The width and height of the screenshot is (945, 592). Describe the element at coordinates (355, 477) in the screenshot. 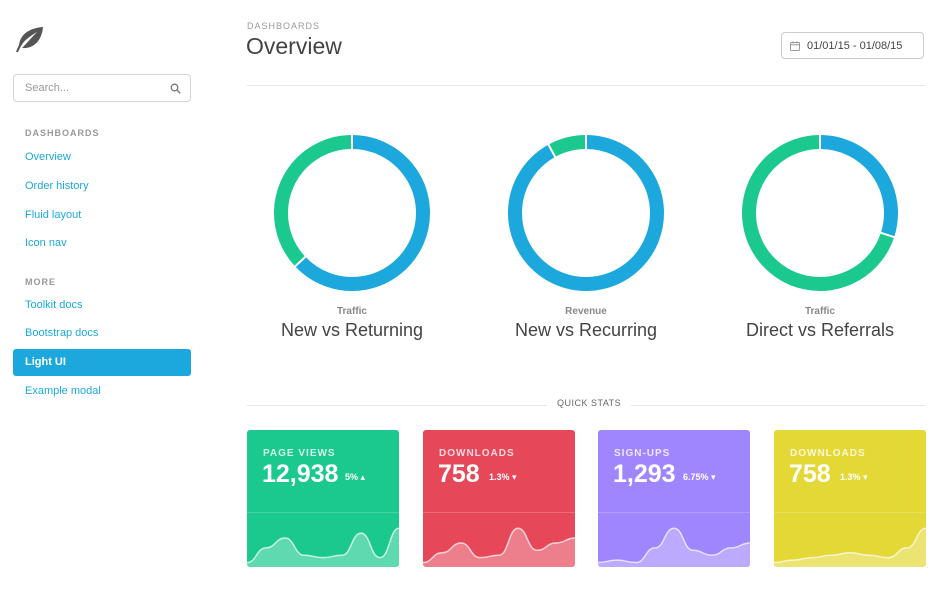

I see `stat-delta: 5% ▴` at that location.